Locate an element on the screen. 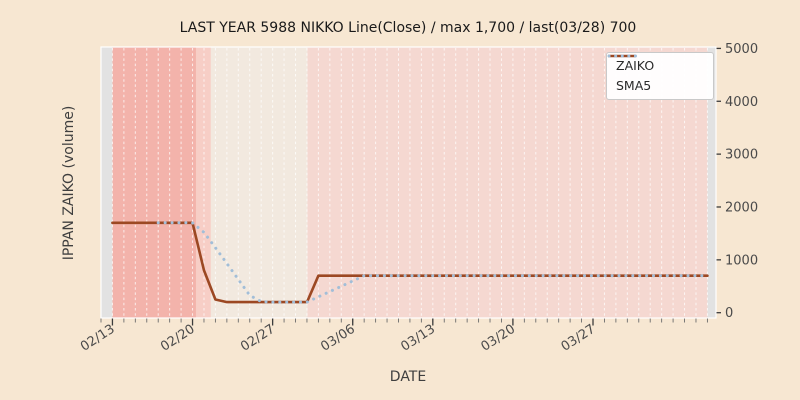  x-tick-label: 02/13 is located at coordinates (98, 338).